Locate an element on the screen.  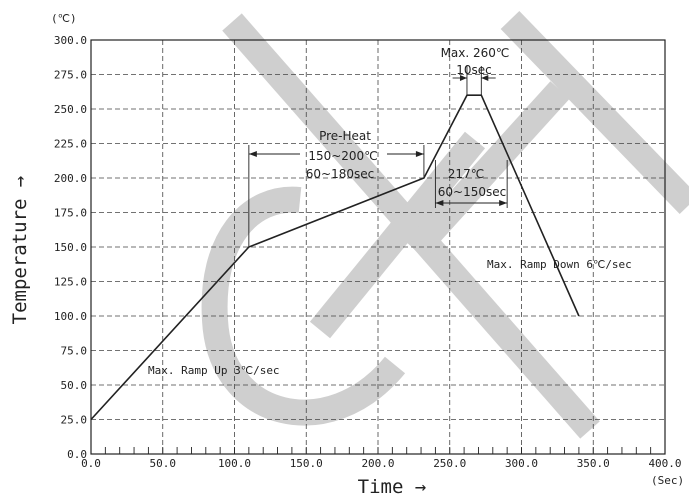
ramp-up-label: Max. Ramp Up 3℃/sec is located at coordinates (214, 370).